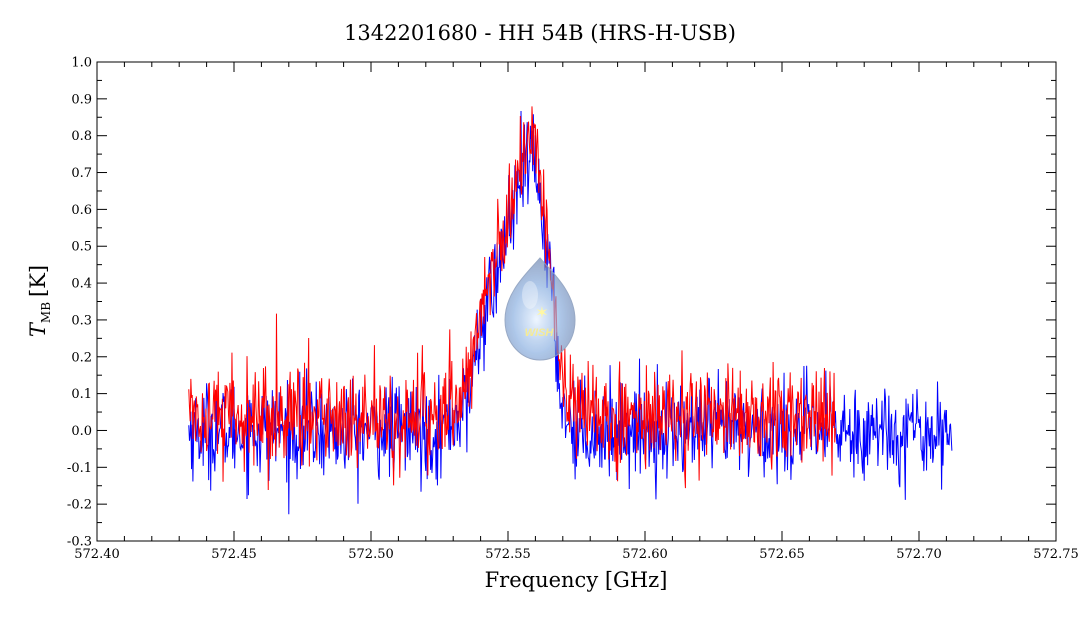  I want to click on wish-logo: ✶ WISH, so click(540, 309).